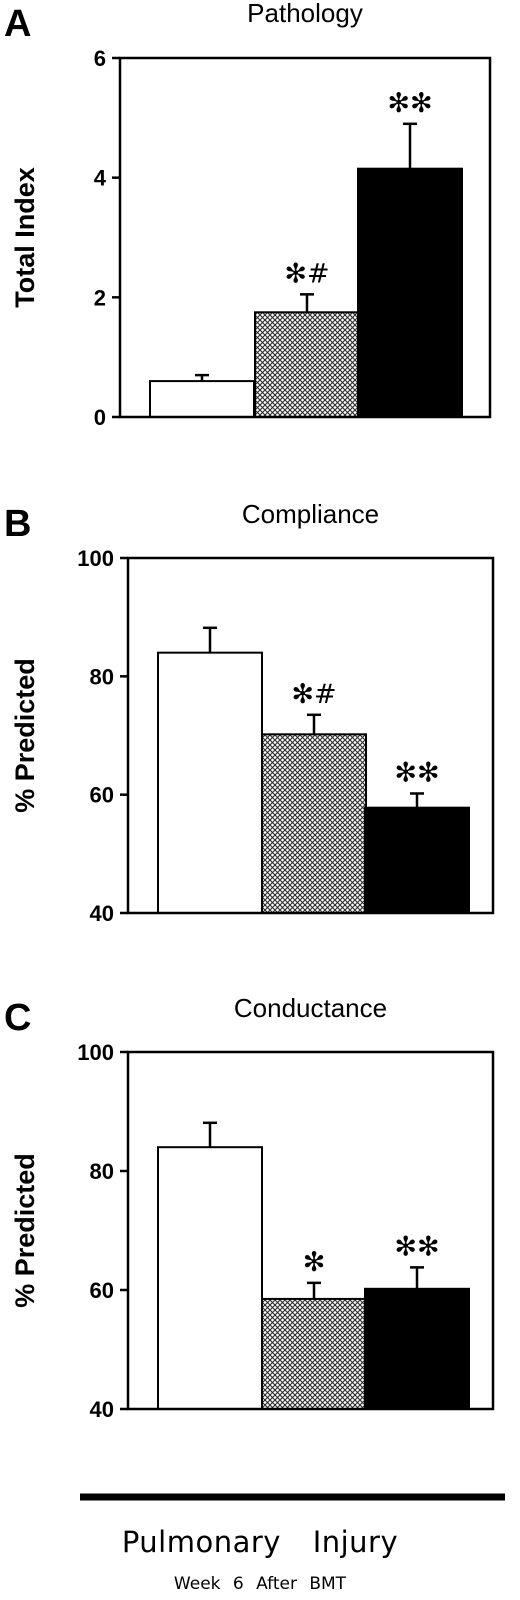 This screenshot has width=520, height=1600. What do you see at coordinates (305, 14) in the screenshot?
I see `chart-title: Pathology` at bounding box center [305, 14].